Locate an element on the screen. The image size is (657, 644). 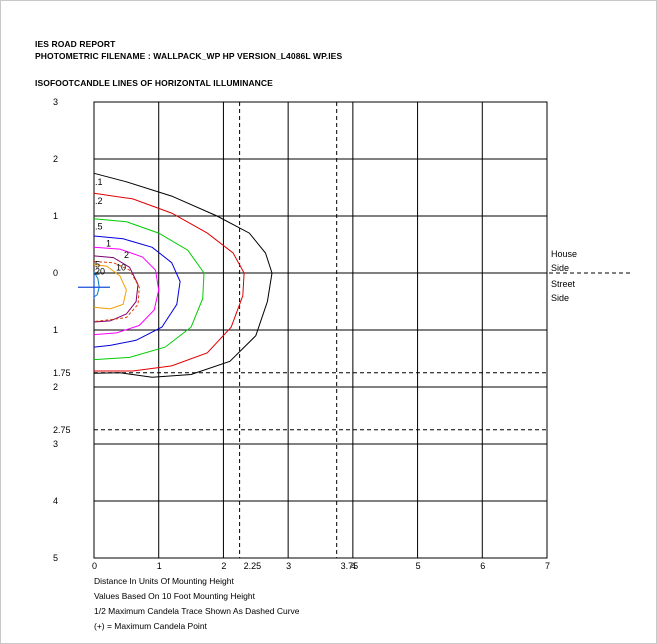
half-max-candela-trace is located at coordinates (116, 291).